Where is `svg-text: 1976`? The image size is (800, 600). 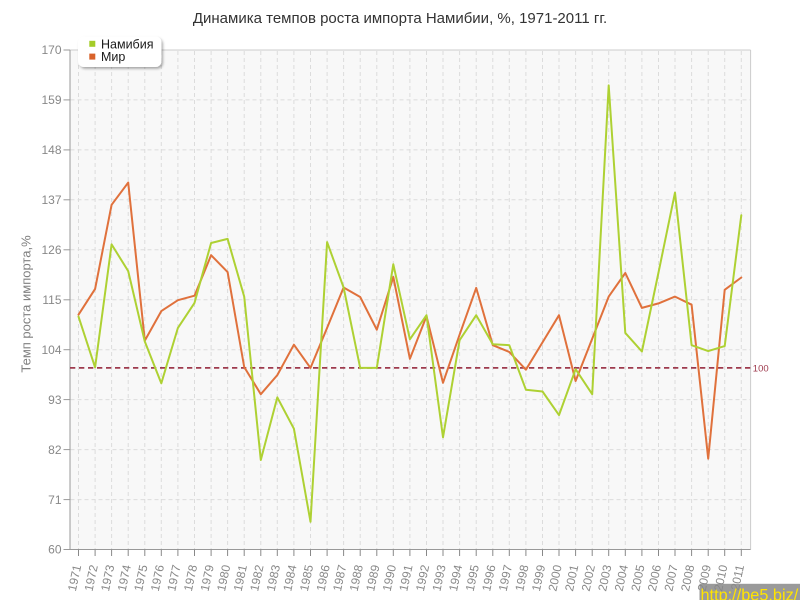
svg-text: 1976 is located at coordinates (157, 577).